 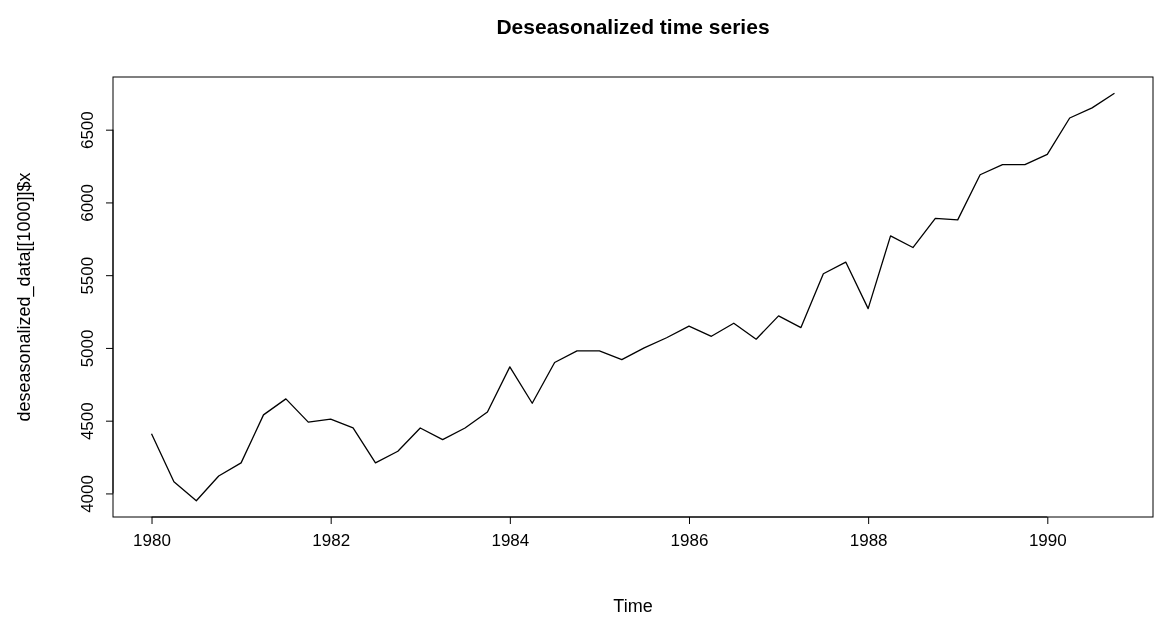 What do you see at coordinates (331, 541) in the screenshot?
I see `x-tick-label: 1982` at bounding box center [331, 541].